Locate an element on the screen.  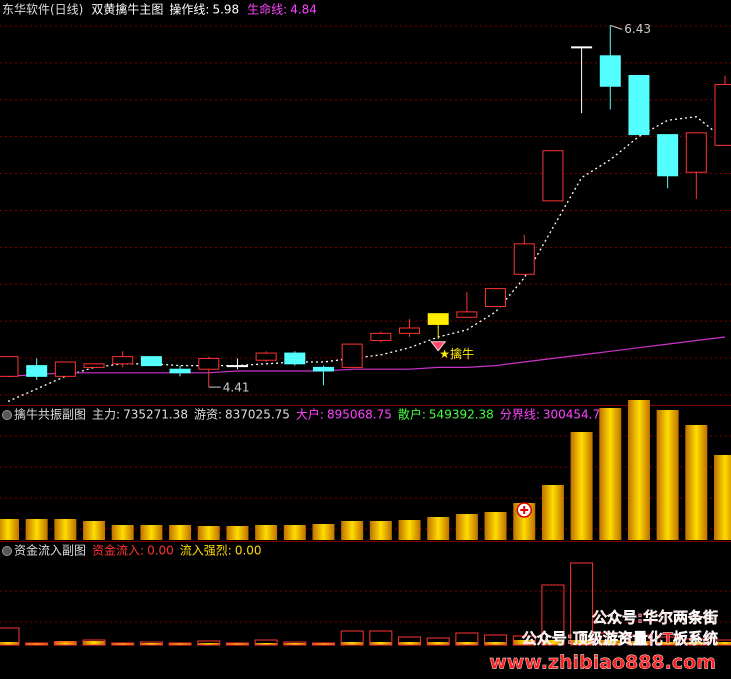
indicator-line is located at coordinates (366, 356).